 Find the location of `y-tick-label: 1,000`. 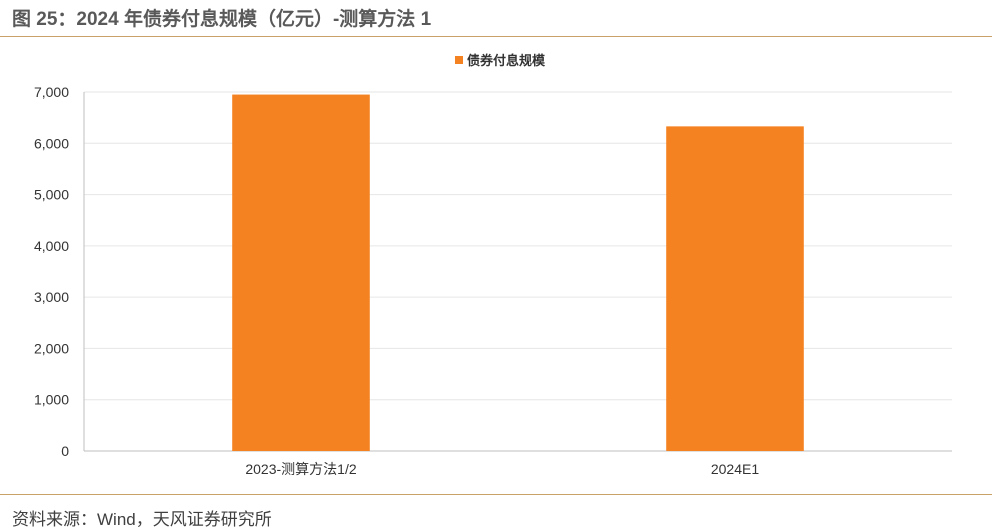

y-tick-label: 1,000 is located at coordinates (51, 400).